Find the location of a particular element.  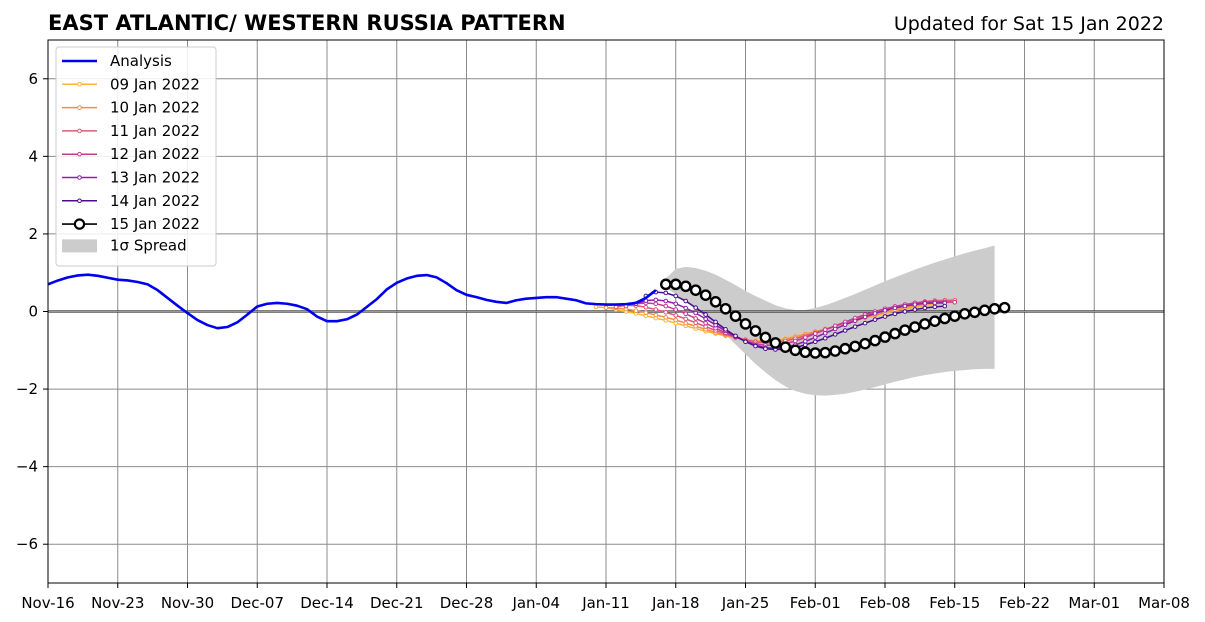

y-axis: −6 −4 −2 0 2 4 6 is located at coordinates (32, 311).